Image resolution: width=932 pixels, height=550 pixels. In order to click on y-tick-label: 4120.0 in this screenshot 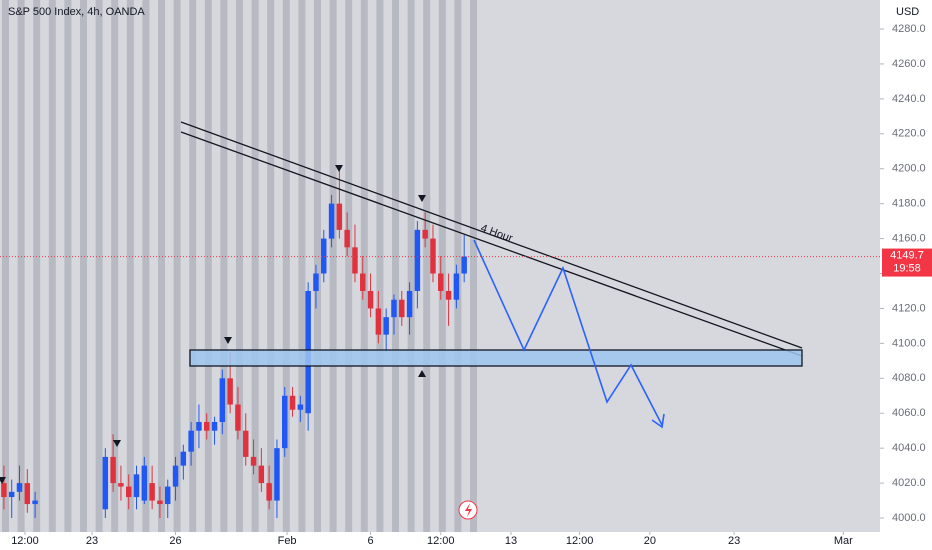, I will do `click(909, 308)`.